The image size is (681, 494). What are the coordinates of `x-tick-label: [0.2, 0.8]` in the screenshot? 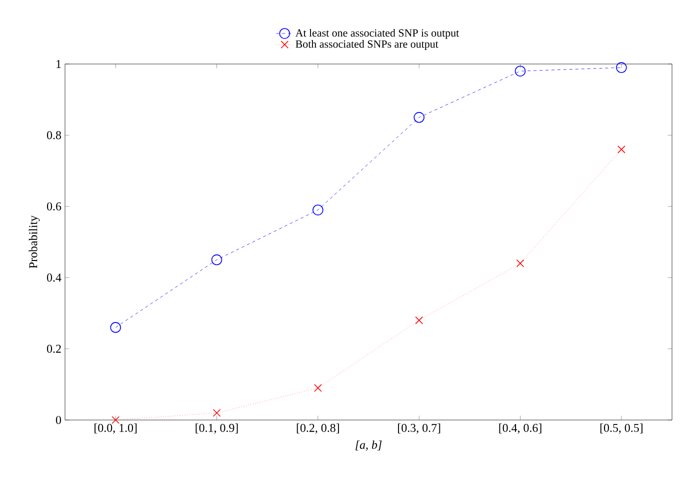 It's located at (317, 429).